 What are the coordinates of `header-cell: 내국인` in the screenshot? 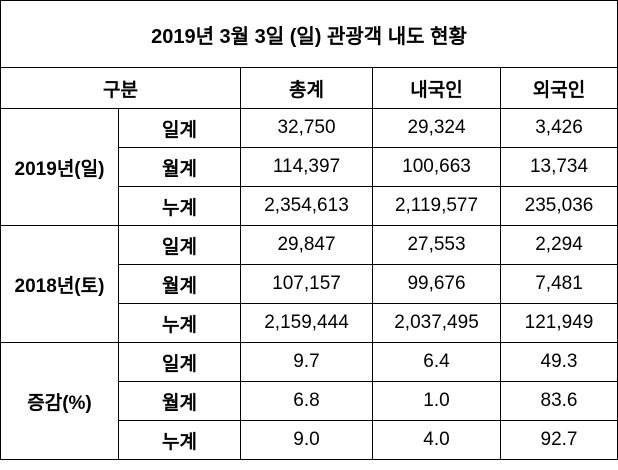 It's located at (436, 88).